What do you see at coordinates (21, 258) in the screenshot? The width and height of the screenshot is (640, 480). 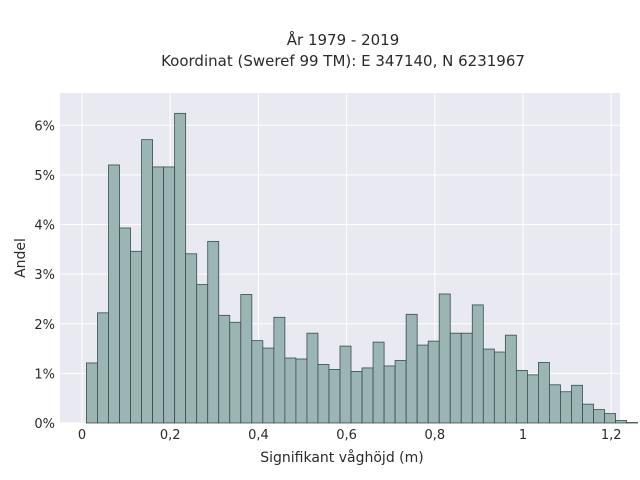 I see `y-axis-label: Andel` at bounding box center [21, 258].